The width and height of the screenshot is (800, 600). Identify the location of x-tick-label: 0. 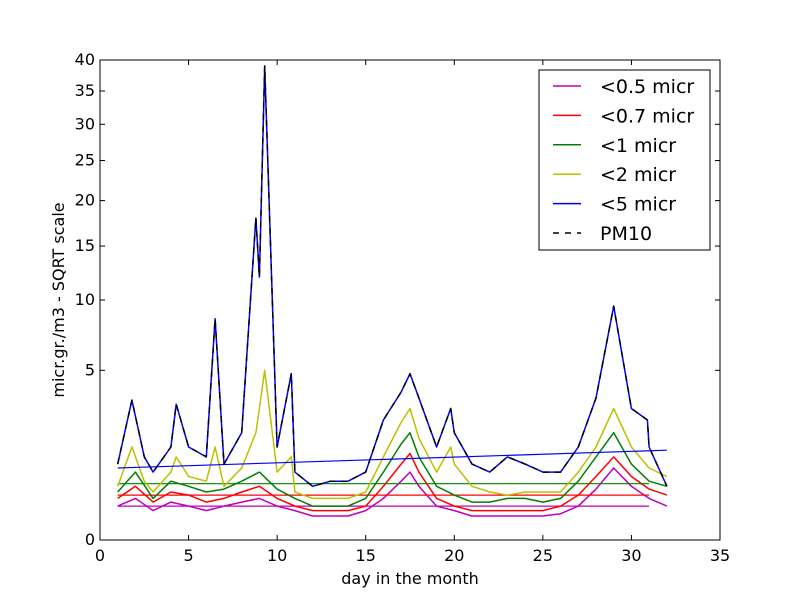
(100, 555).